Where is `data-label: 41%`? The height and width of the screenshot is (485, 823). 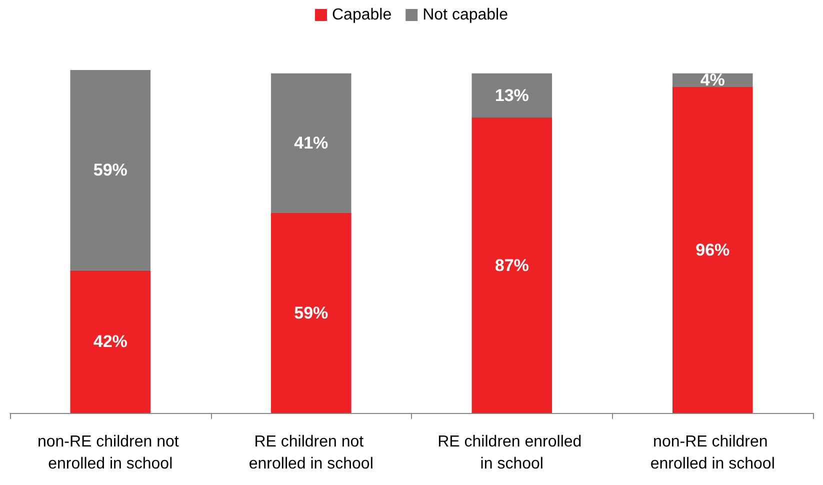
data-label: 41% is located at coordinates (311, 143).